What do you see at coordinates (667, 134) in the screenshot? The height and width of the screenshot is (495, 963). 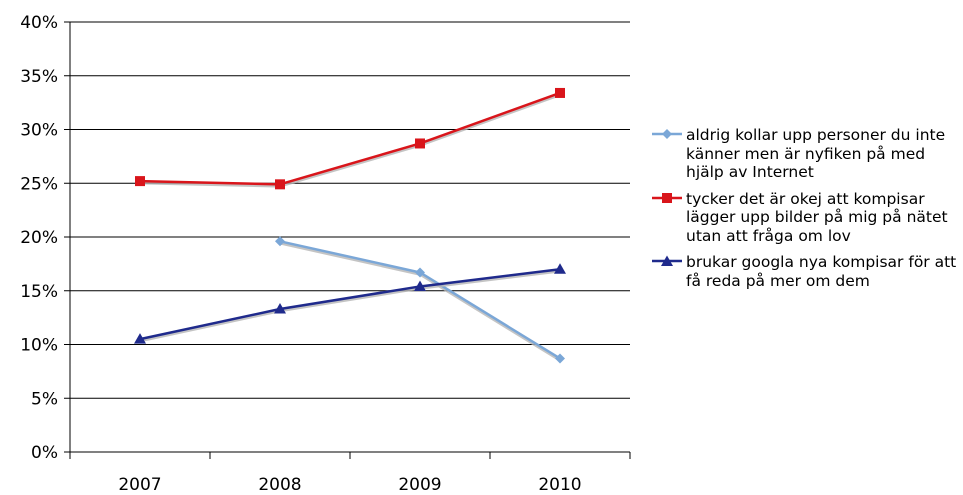 I see `legend-diamond-marker-icon` at bounding box center [667, 134].